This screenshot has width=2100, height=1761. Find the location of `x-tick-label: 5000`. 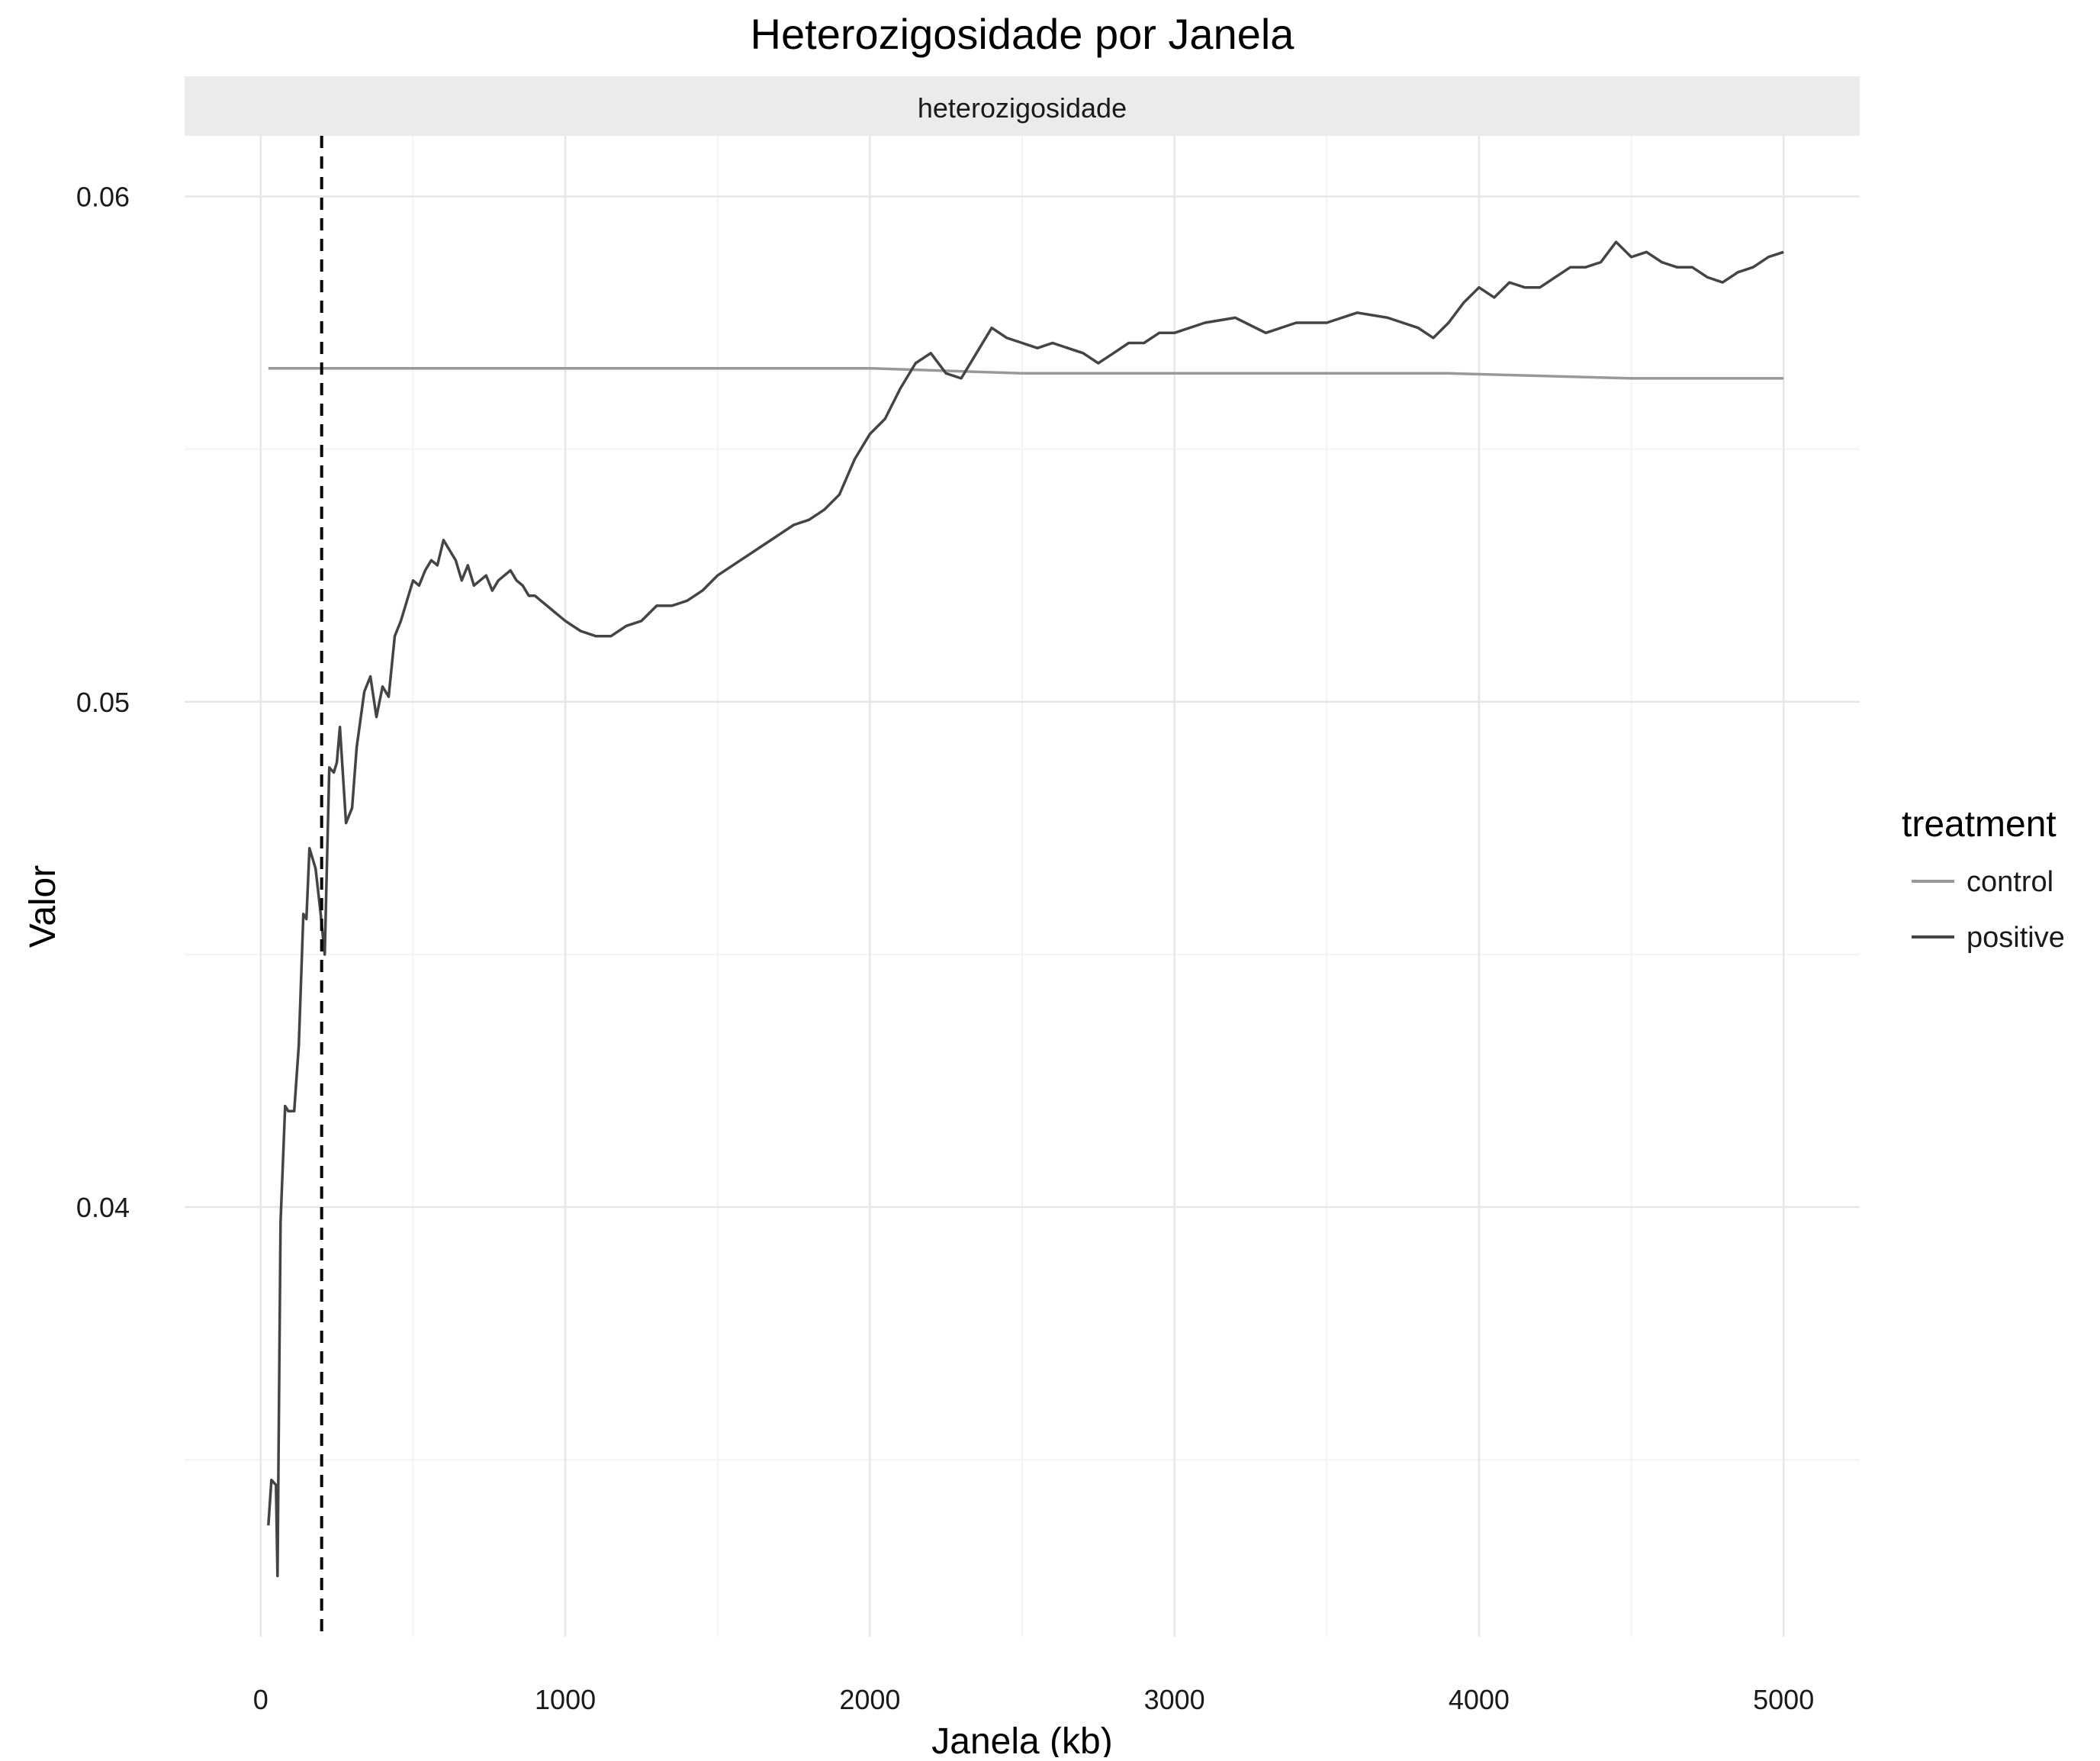

x-tick-label: 5000 is located at coordinates (1783, 1699).